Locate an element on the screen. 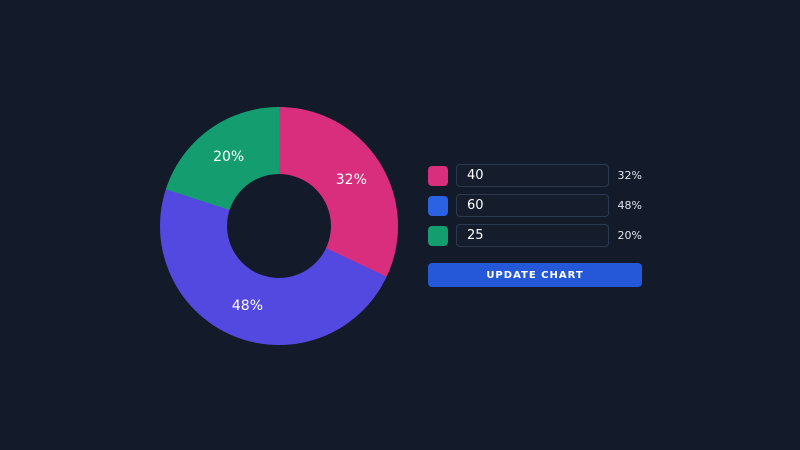 The width and height of the screenshot is (800, 450). percent-label: 32% is located at coordinates (629, 175).